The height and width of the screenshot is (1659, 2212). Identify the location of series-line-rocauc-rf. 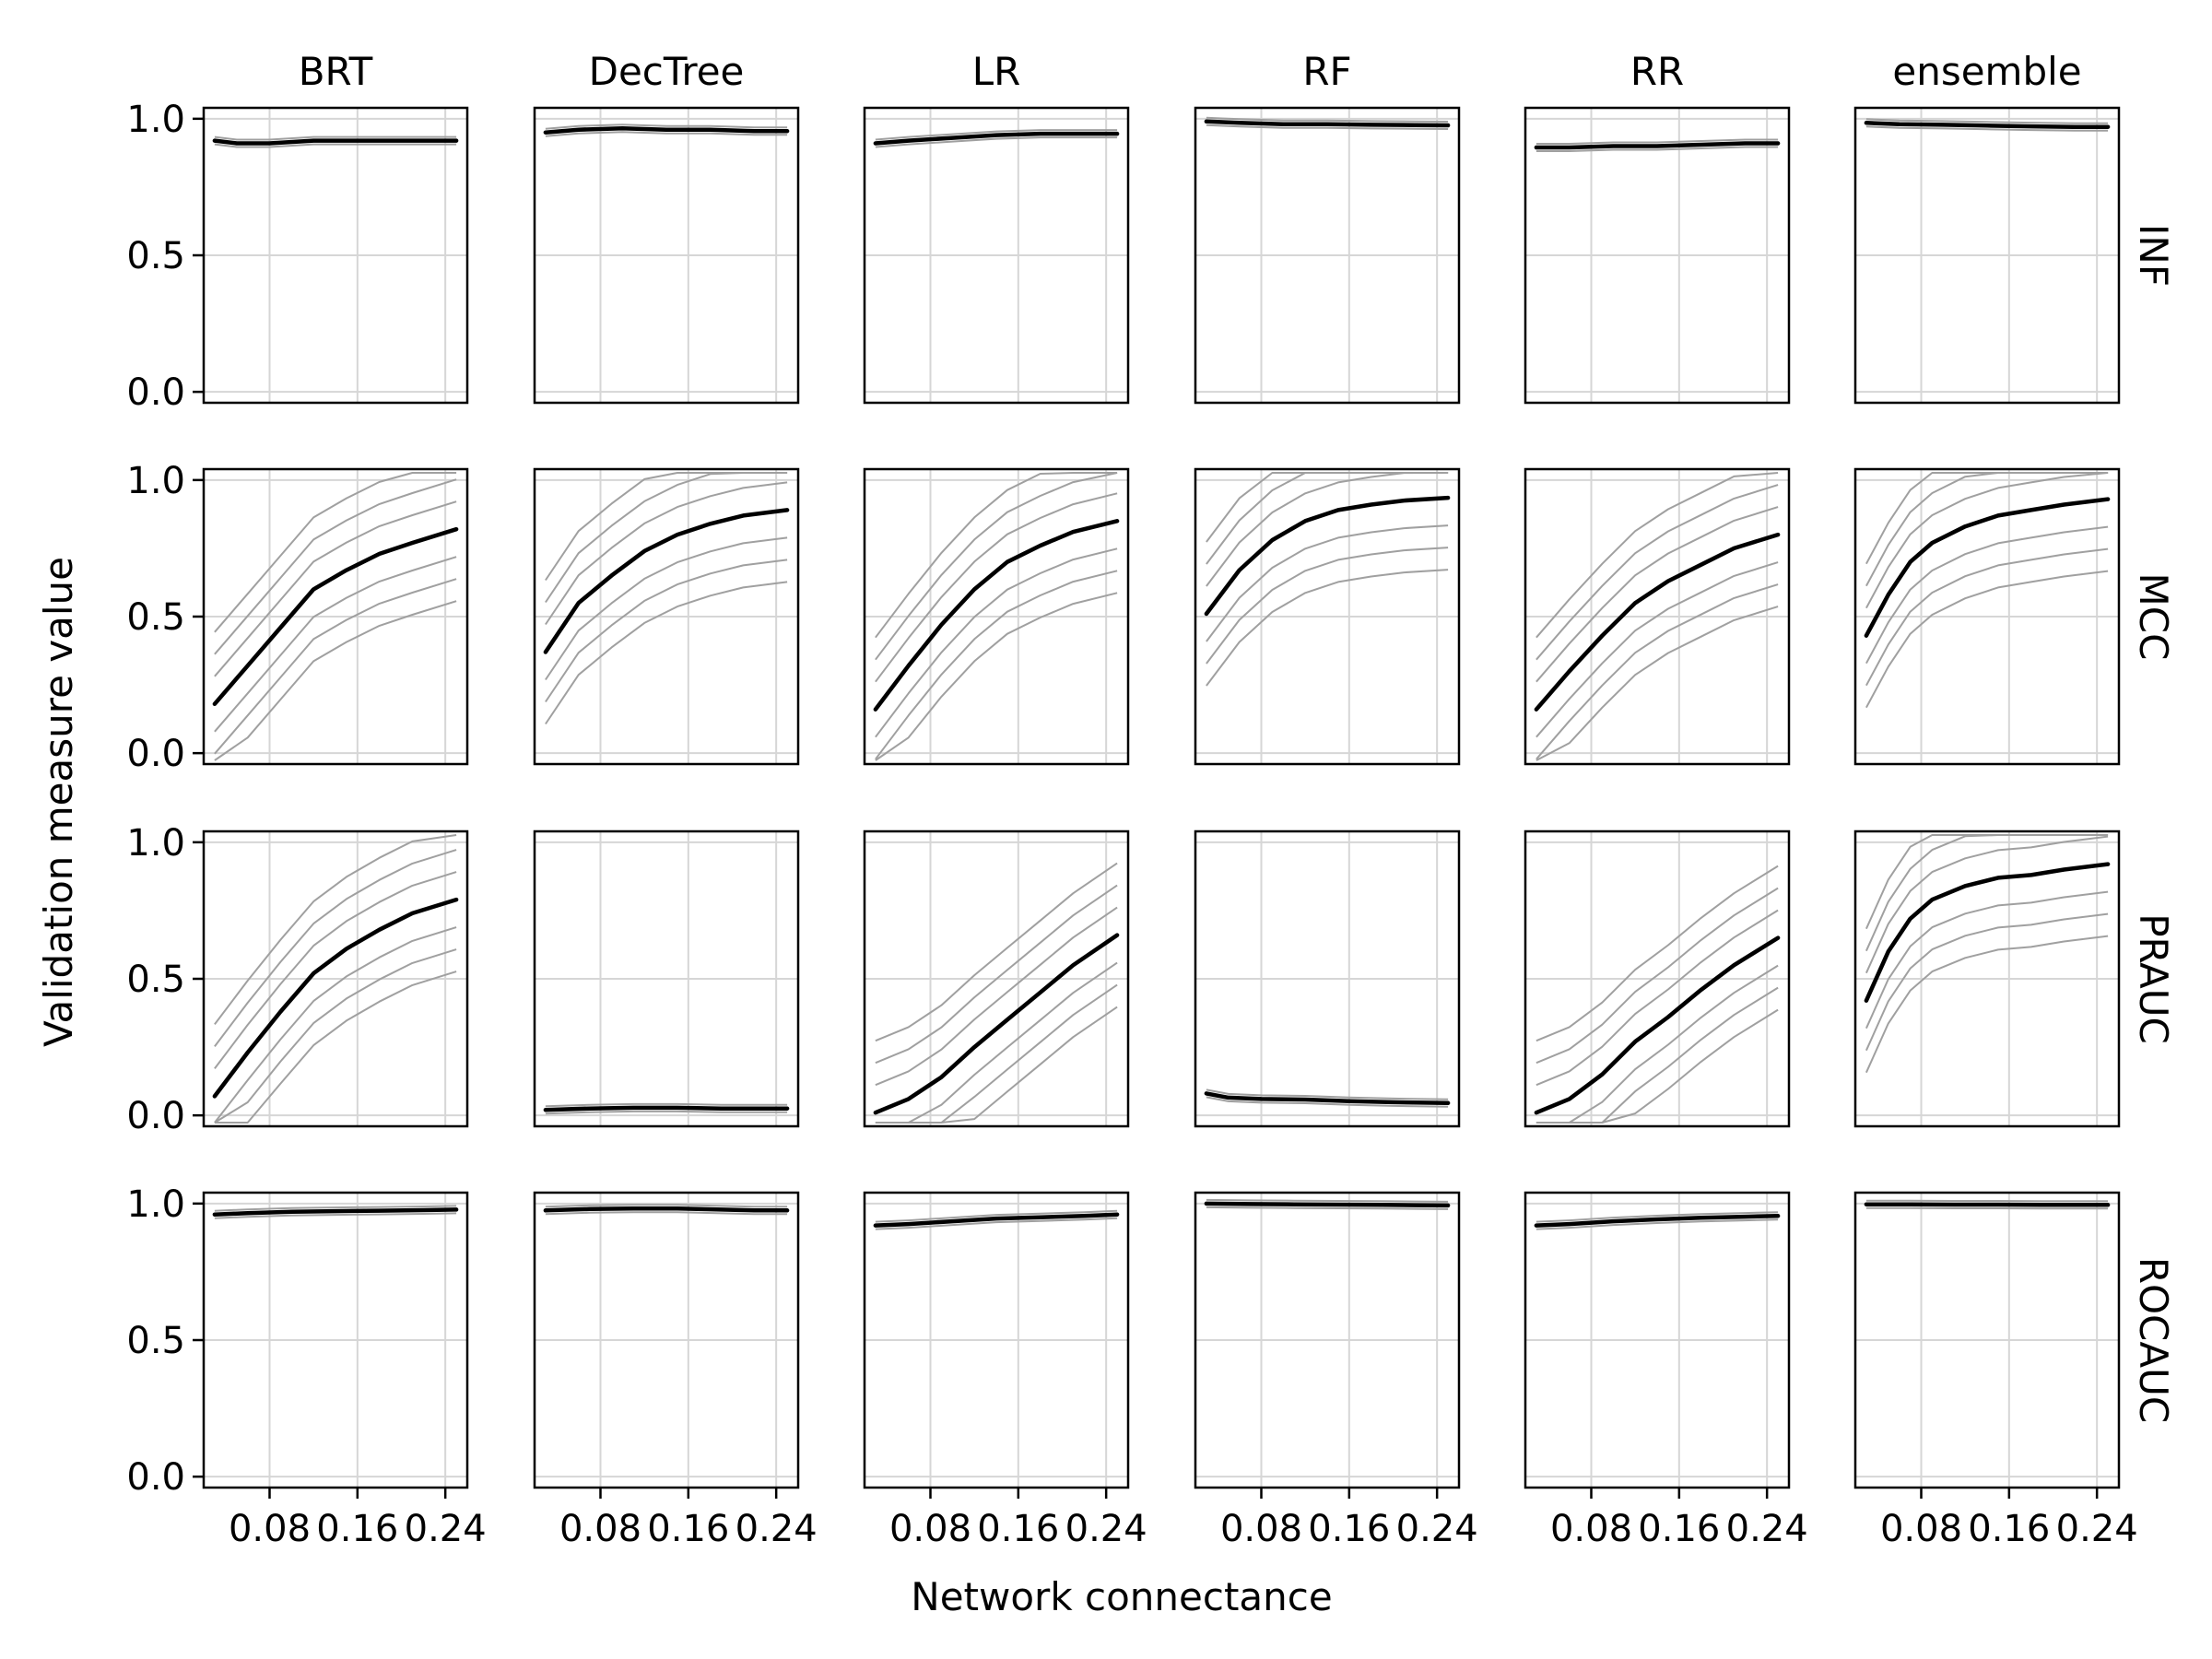
(1327, 1204).